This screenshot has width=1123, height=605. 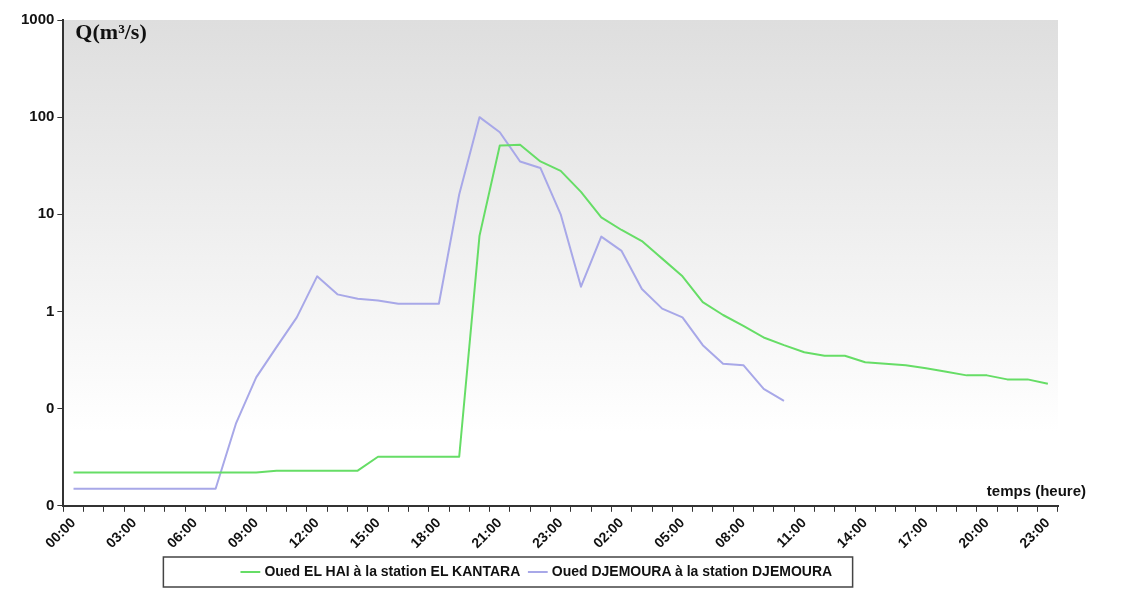 I want to click on y-tick-label: 100, so click(x=42, y=116).